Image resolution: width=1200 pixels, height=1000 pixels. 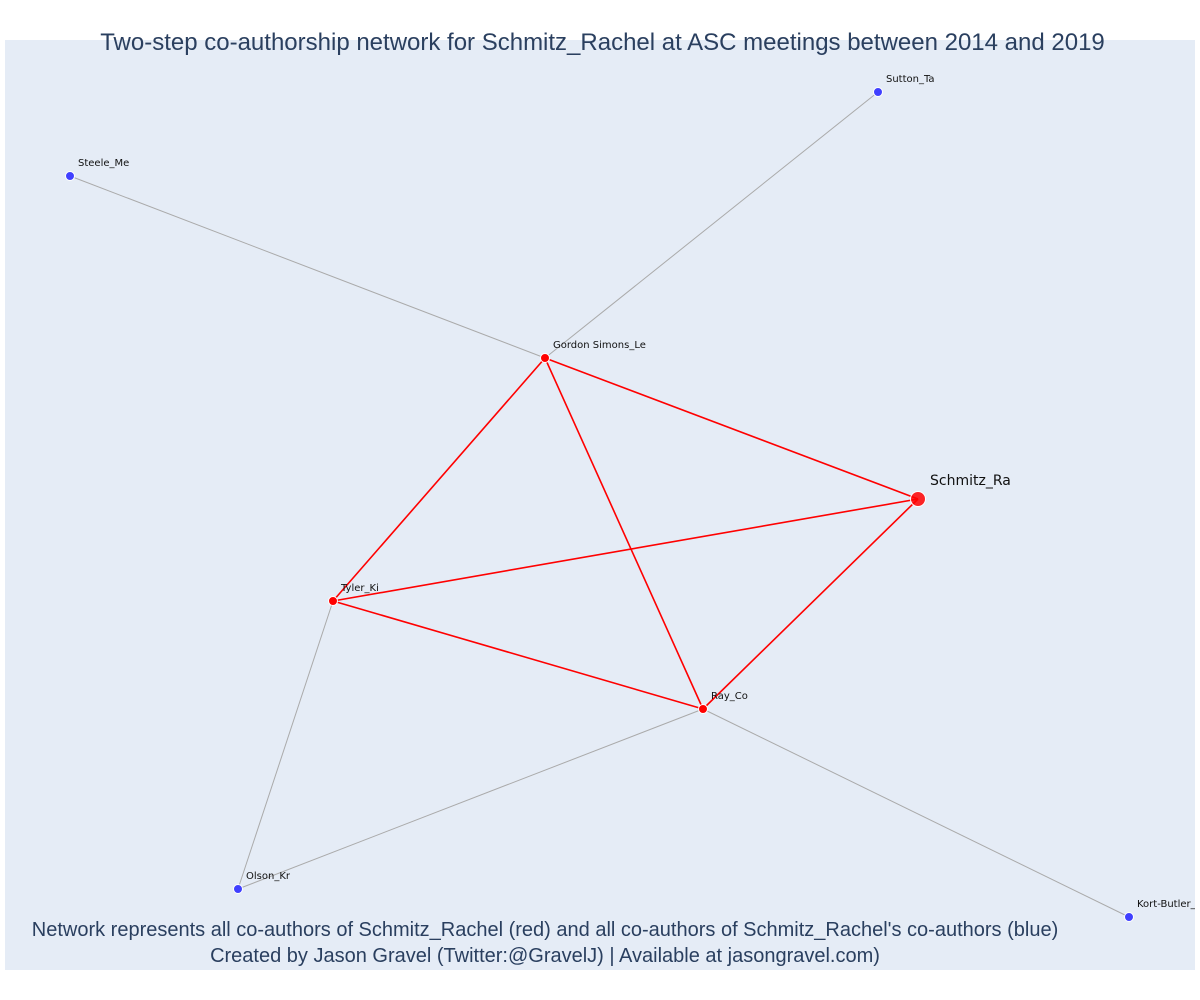 What do you see at coordinates (731, 428) in the screenshot?
I see `edge-gordon-simons-le-schmitz-ra` at bounding box center [731, 428].